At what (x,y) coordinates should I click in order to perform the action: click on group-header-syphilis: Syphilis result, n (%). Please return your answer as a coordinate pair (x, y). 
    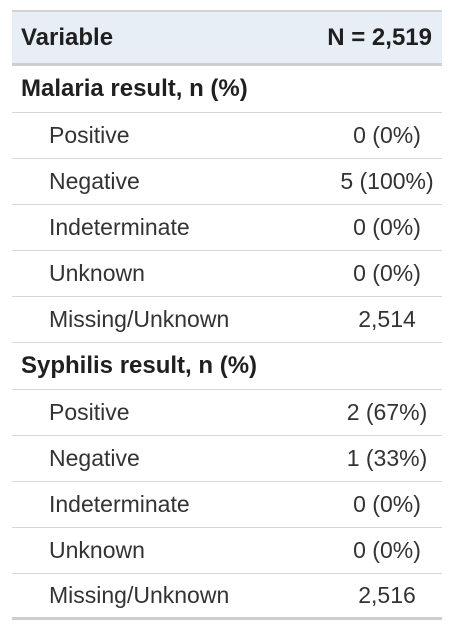
    Looking at the image, I should click on (227, 366).